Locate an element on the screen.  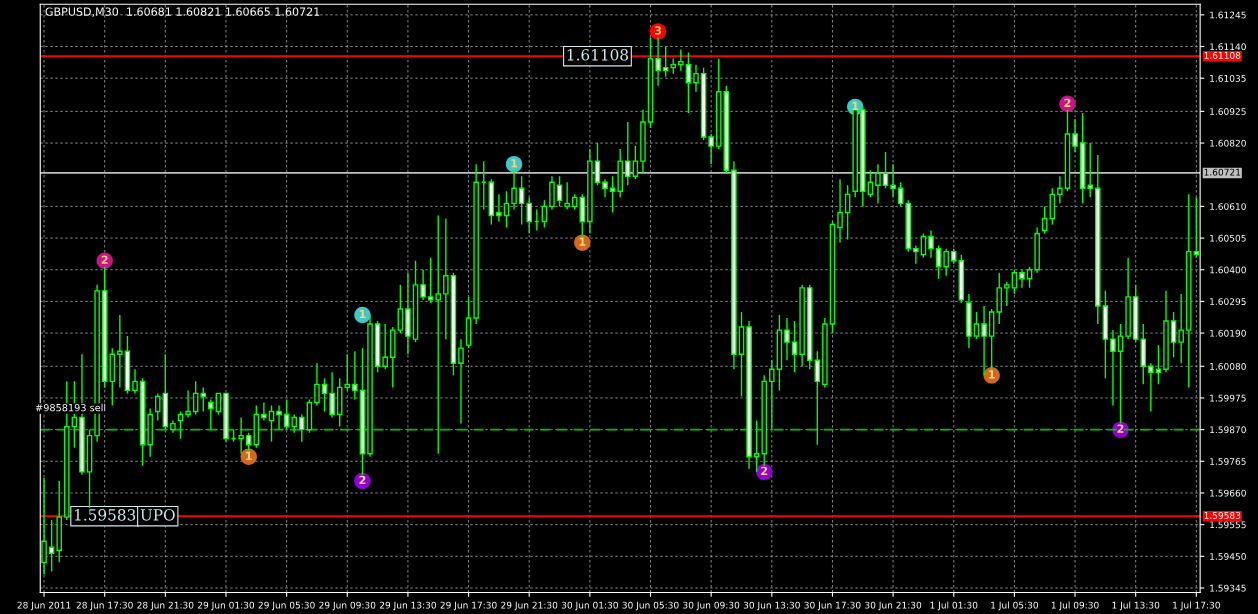
y-tick-label: 1.60190 is located at coordinates (1228, 333).